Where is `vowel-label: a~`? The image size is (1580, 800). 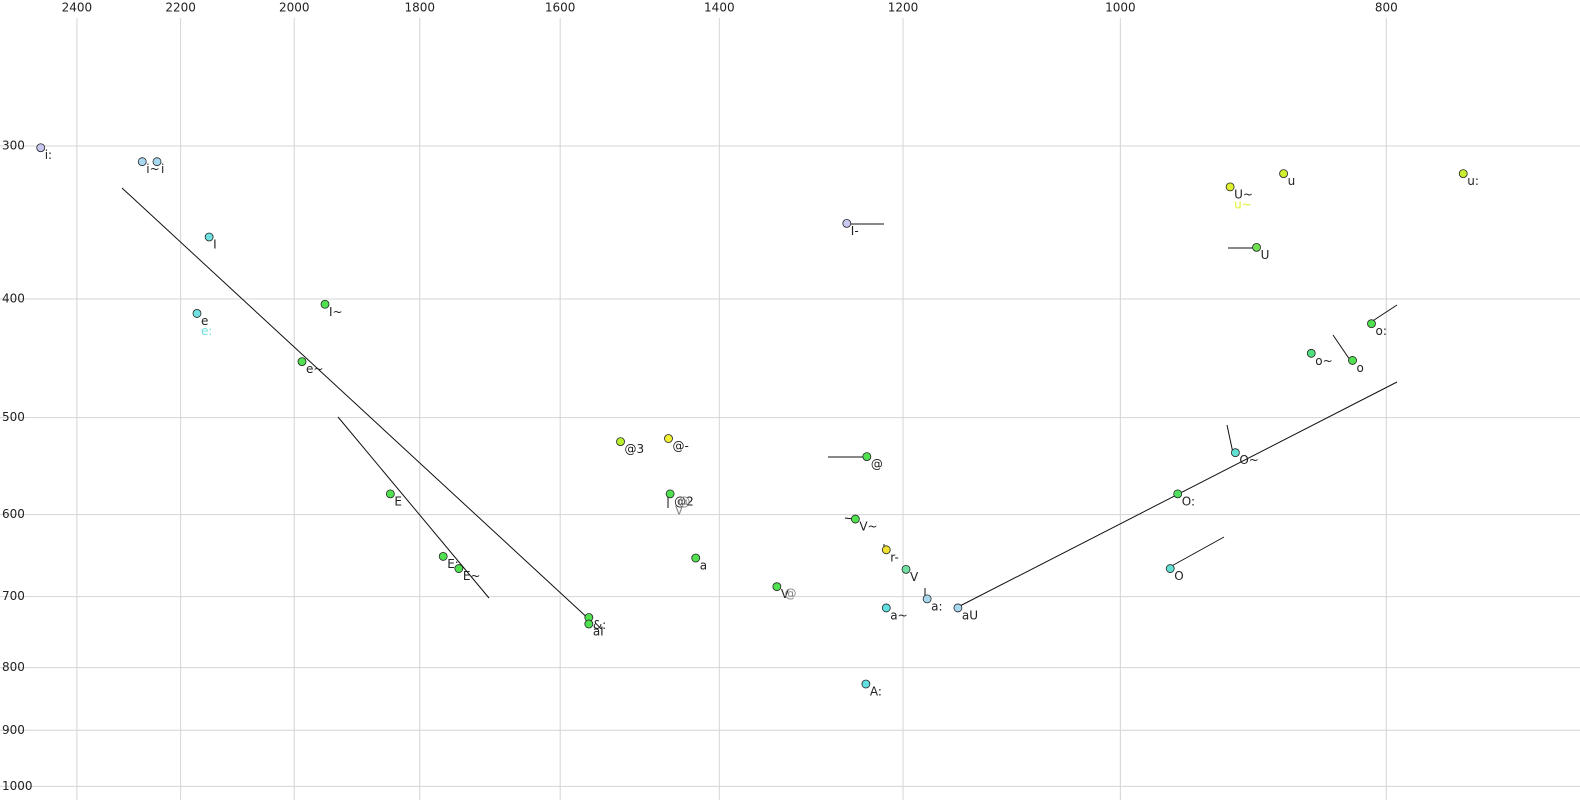
vowel-label: a~ is located at coordinates (898, 615).